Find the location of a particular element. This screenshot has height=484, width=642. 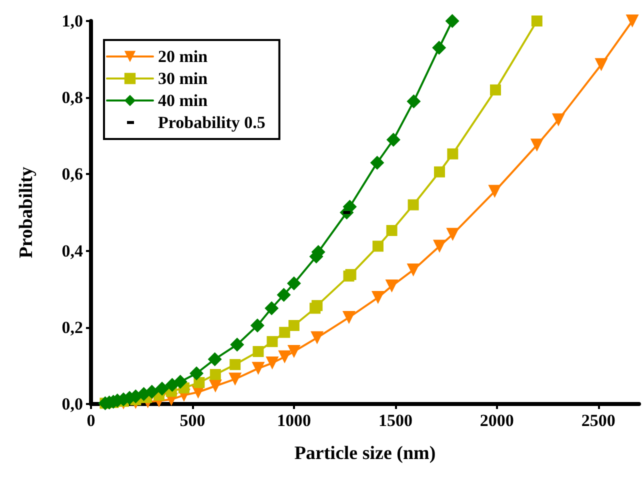

y-tick-label: 0,6 is located at coordinates (72, 174).